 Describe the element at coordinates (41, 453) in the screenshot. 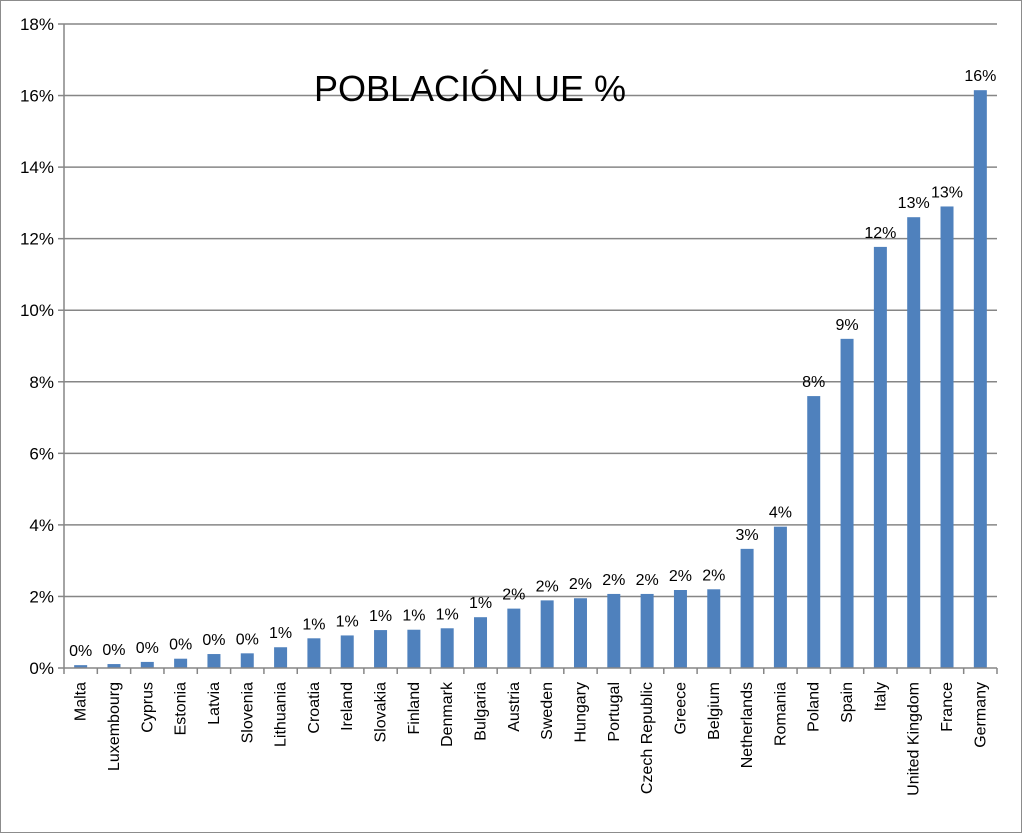

I see `y-tick-label: 6%` at that location.